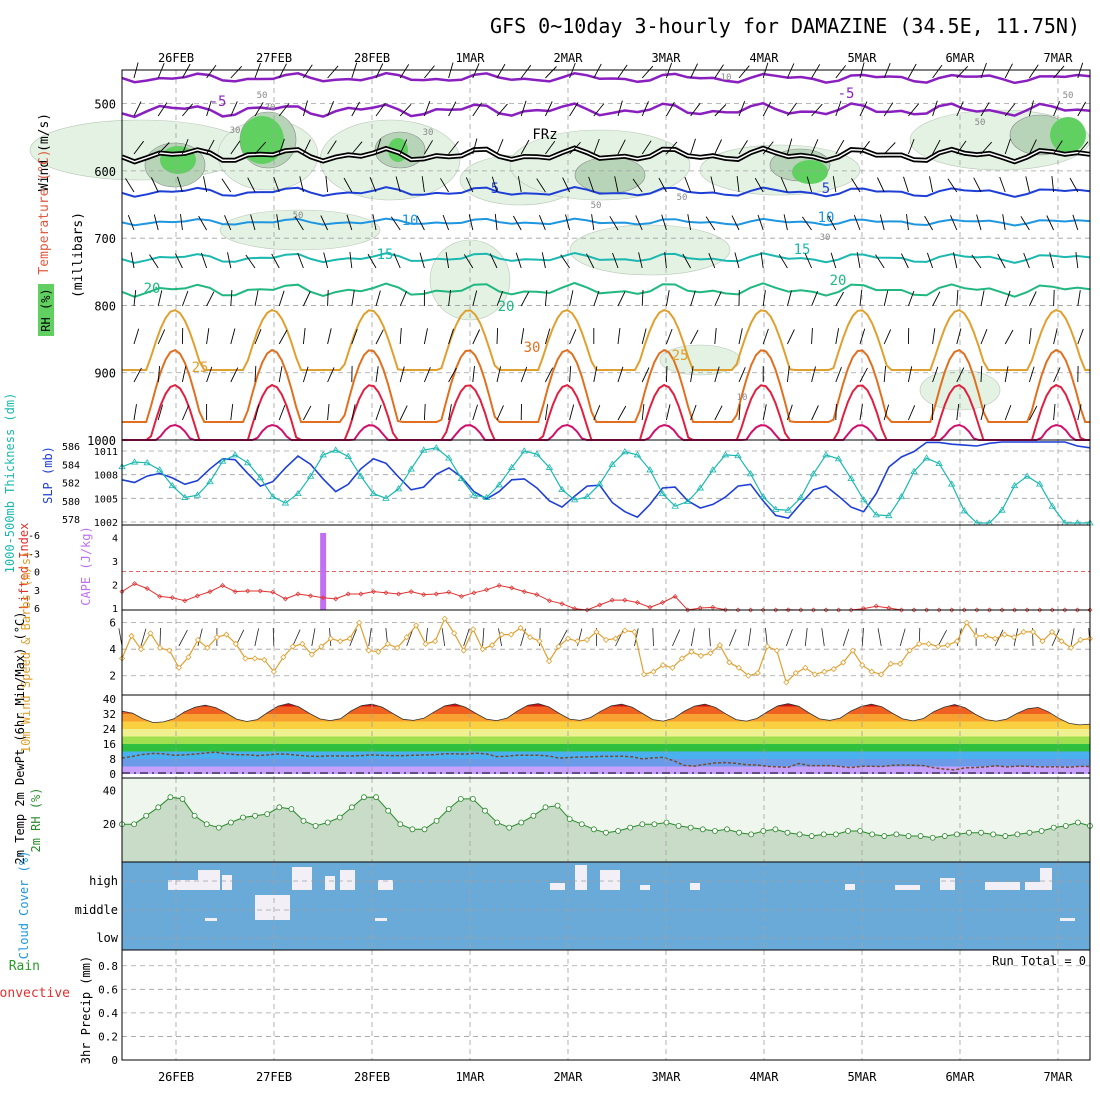 Image resolution: width=1100 pixels, height=1100 pixels. I want to click on thickness-tick-label: 582, so click(71, 484).